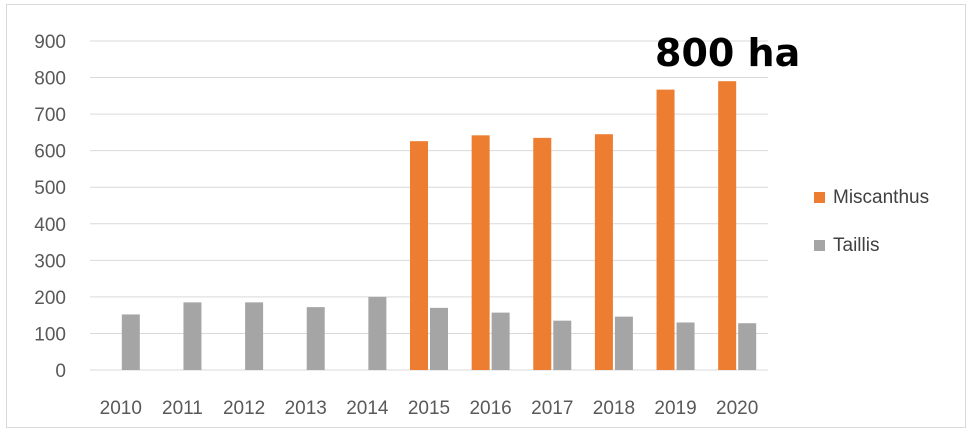 Image resolution: width=972 pixels, height=432 pixels. I want to click on bar-taillis-2011, so click(192, 336).